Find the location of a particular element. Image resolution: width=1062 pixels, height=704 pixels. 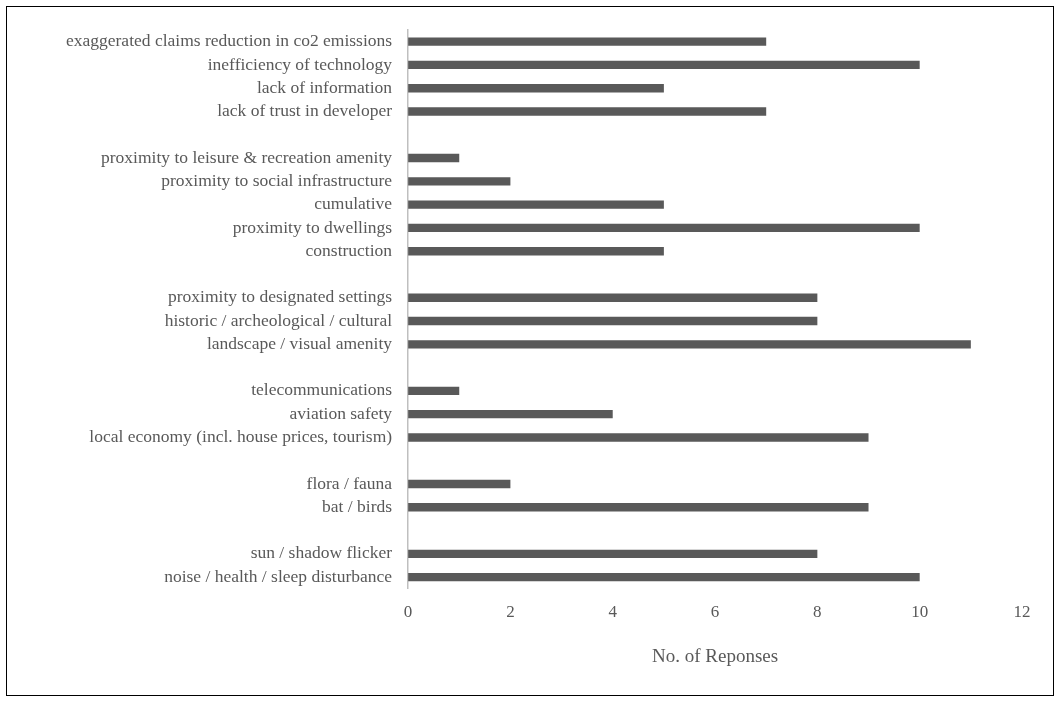

y-tick-label: proximity to leisure & recreation amenity is located at coordinates (246, 156).